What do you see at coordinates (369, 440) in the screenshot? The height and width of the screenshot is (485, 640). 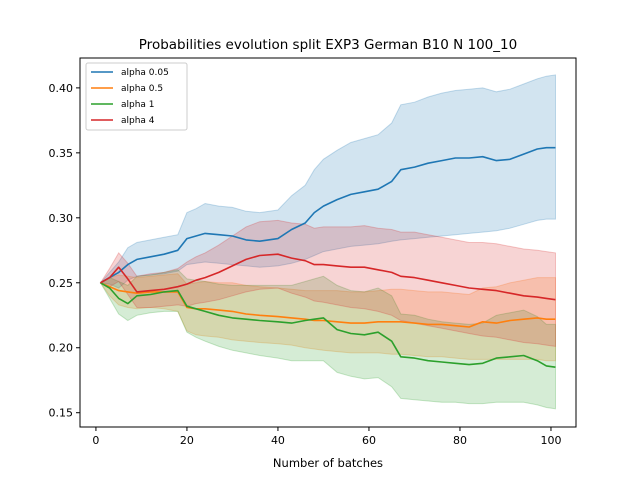 I see `x-tick-label: 60` at bounding box center [369, 440].